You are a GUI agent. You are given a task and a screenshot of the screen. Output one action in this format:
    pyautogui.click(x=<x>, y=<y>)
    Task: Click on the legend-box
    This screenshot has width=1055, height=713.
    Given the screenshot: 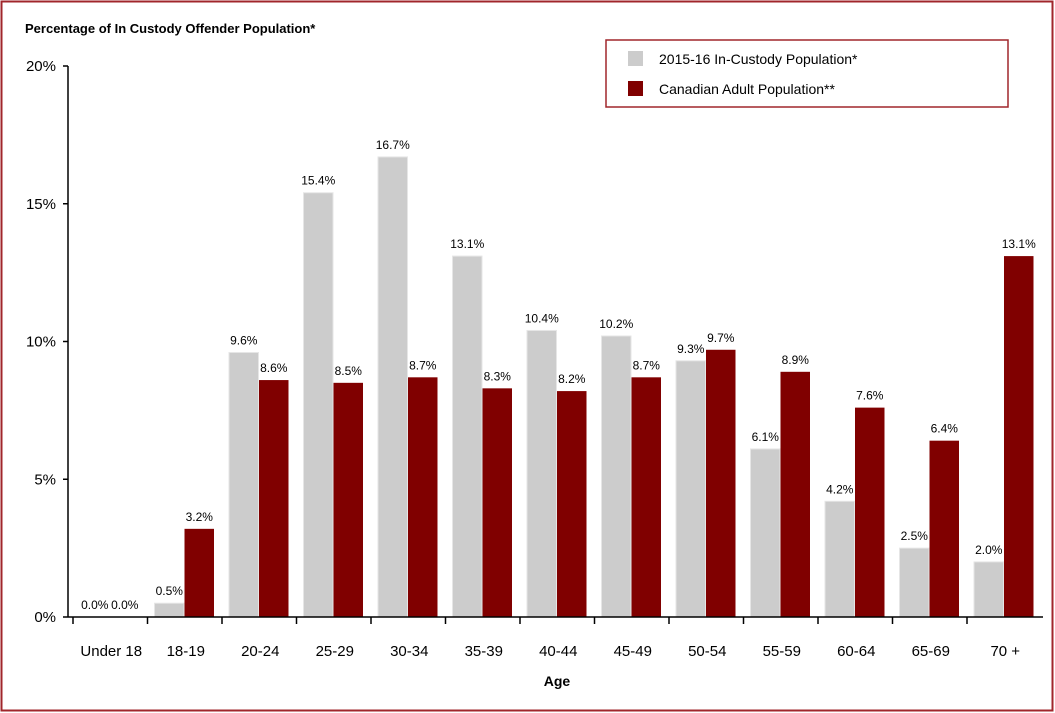 What is the action you would take?
    pyautogui.click(x=807, y=73)
    